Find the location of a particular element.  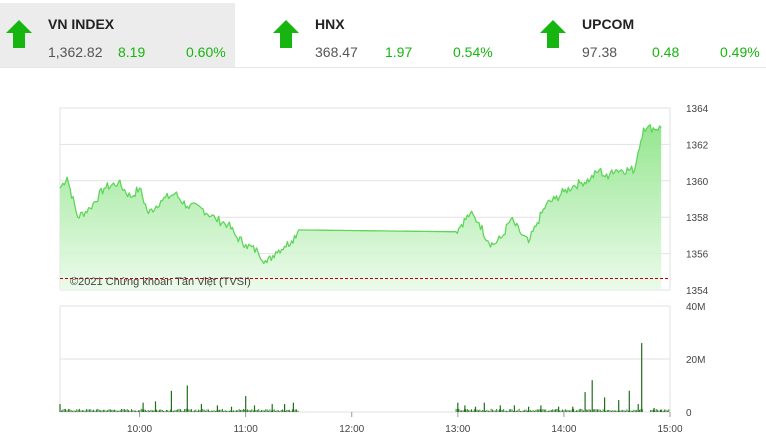

volume-y-tick-label: 40M is located at coordinates (695, 307).